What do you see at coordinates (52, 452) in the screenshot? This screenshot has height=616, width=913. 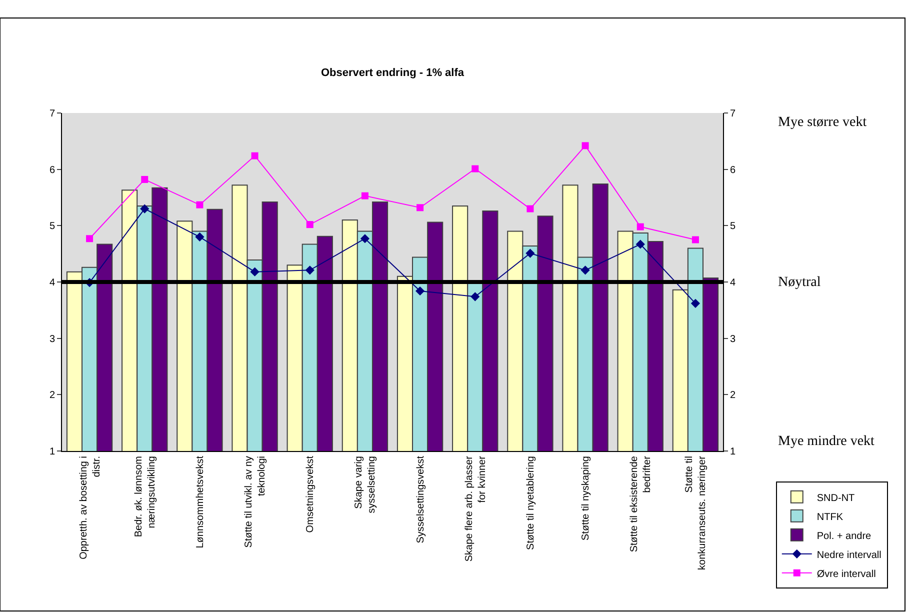 I see `y-tick-label: 1` at bounding box center [52, 452].